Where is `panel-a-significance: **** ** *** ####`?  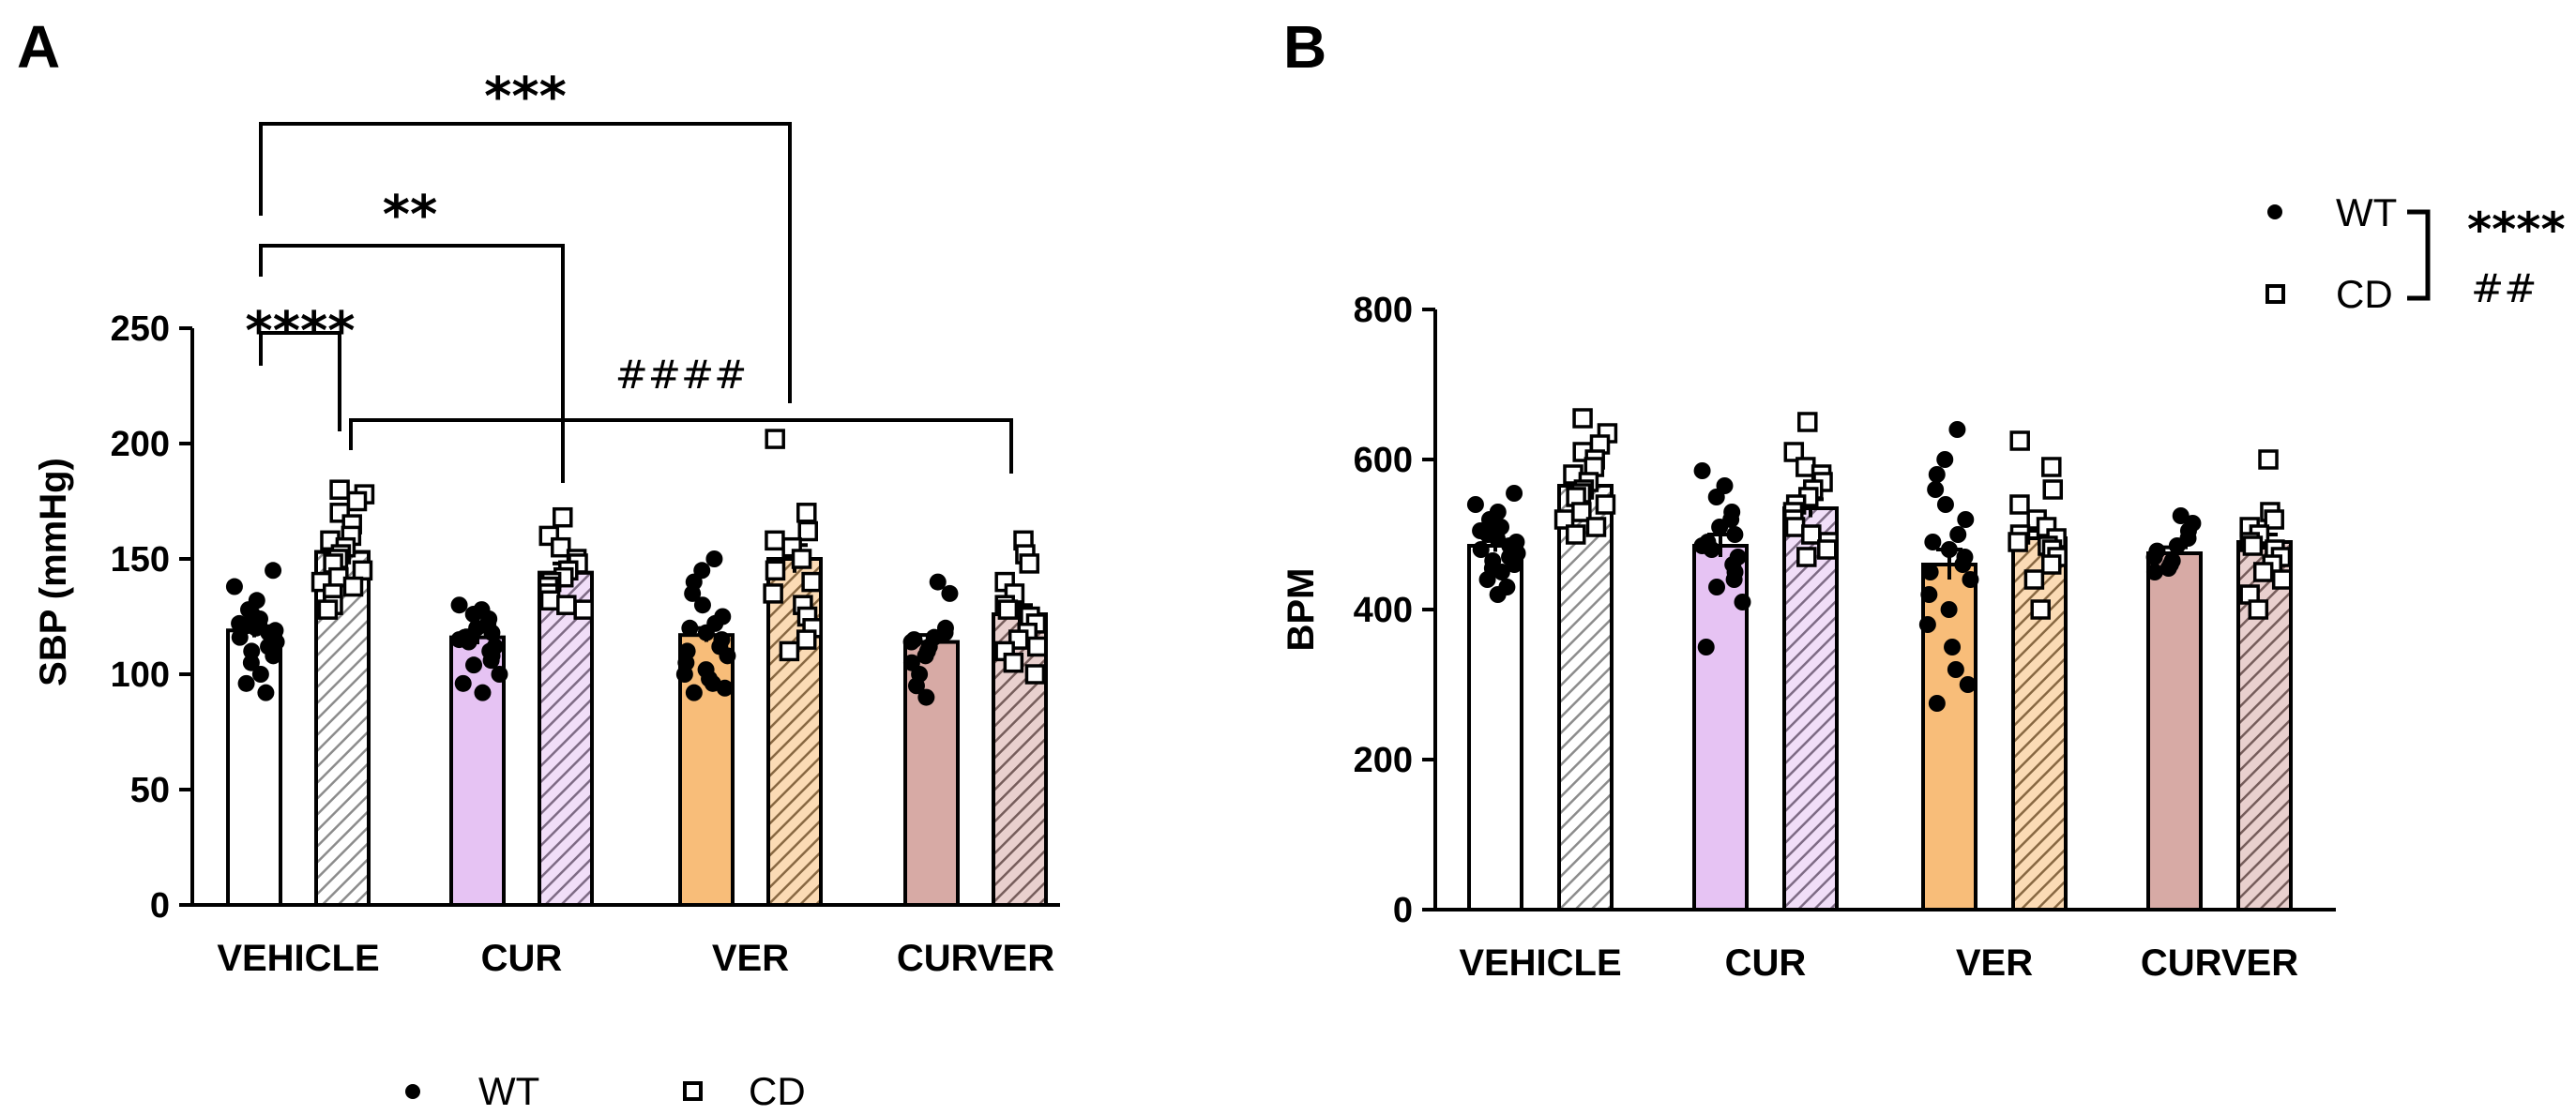 panel-a-significance: **** ** *** #### is located at coordinates (629, 275).